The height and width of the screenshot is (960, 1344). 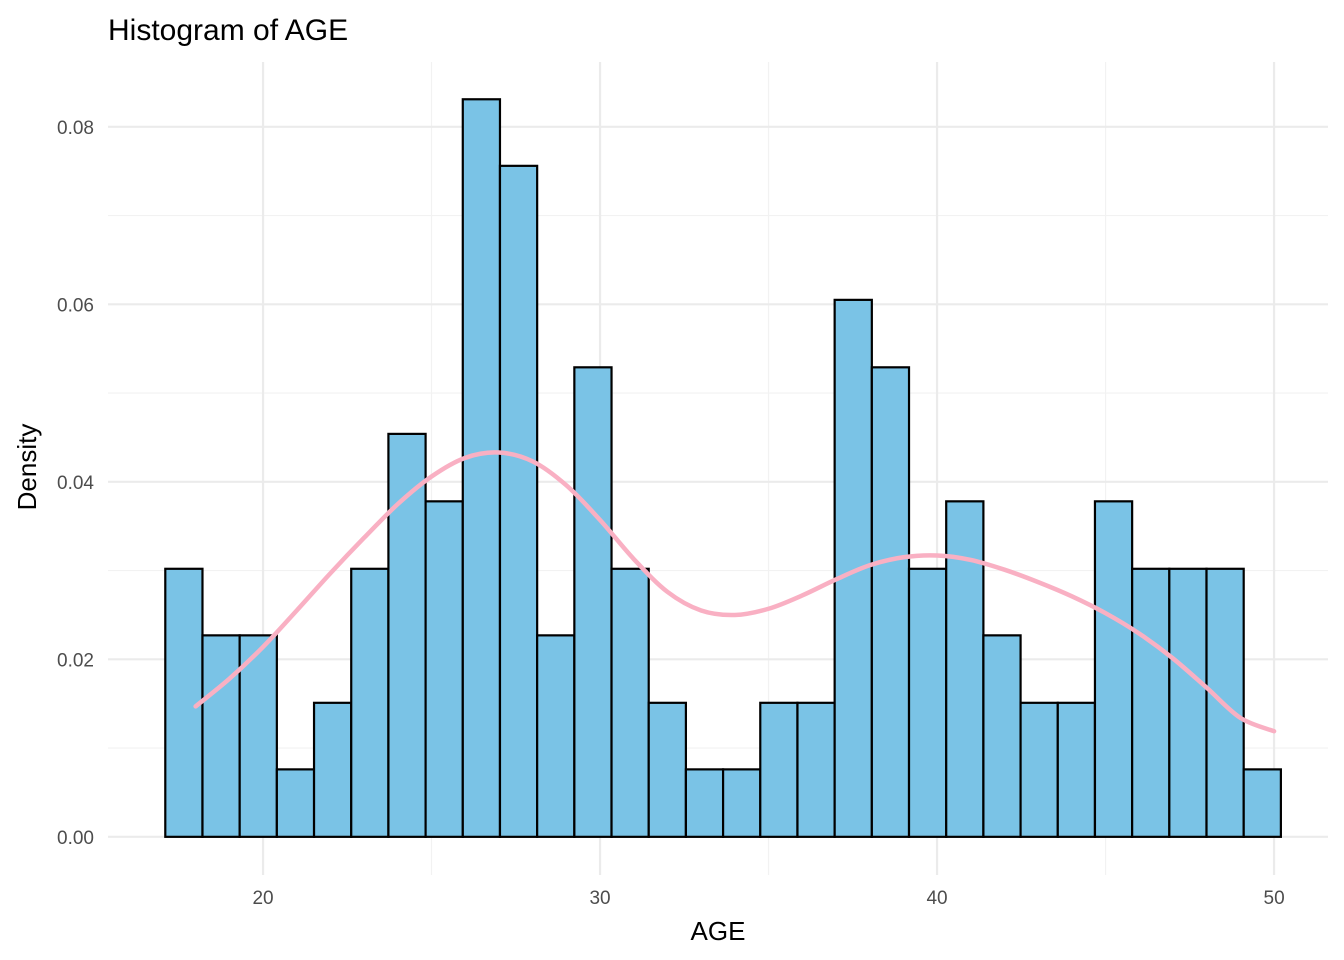 What do you see at coordinates (75, 128) in the screenshot?
I see `y-tick-label: 0.08` at bounding box center [75, 128].